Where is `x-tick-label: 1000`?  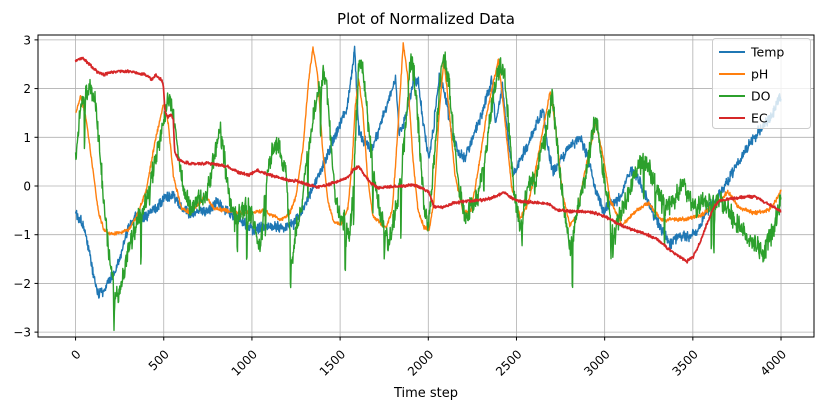
x-tick-label: 1000 is located at coordinates (244, 362).